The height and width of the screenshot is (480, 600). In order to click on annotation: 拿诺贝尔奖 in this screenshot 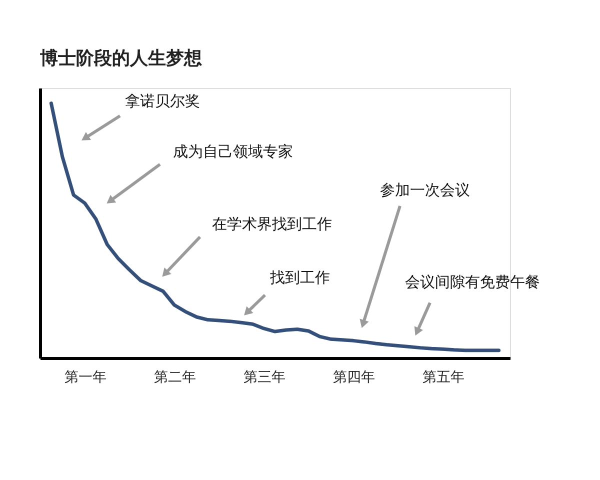, I will do `click(162, 101)`.